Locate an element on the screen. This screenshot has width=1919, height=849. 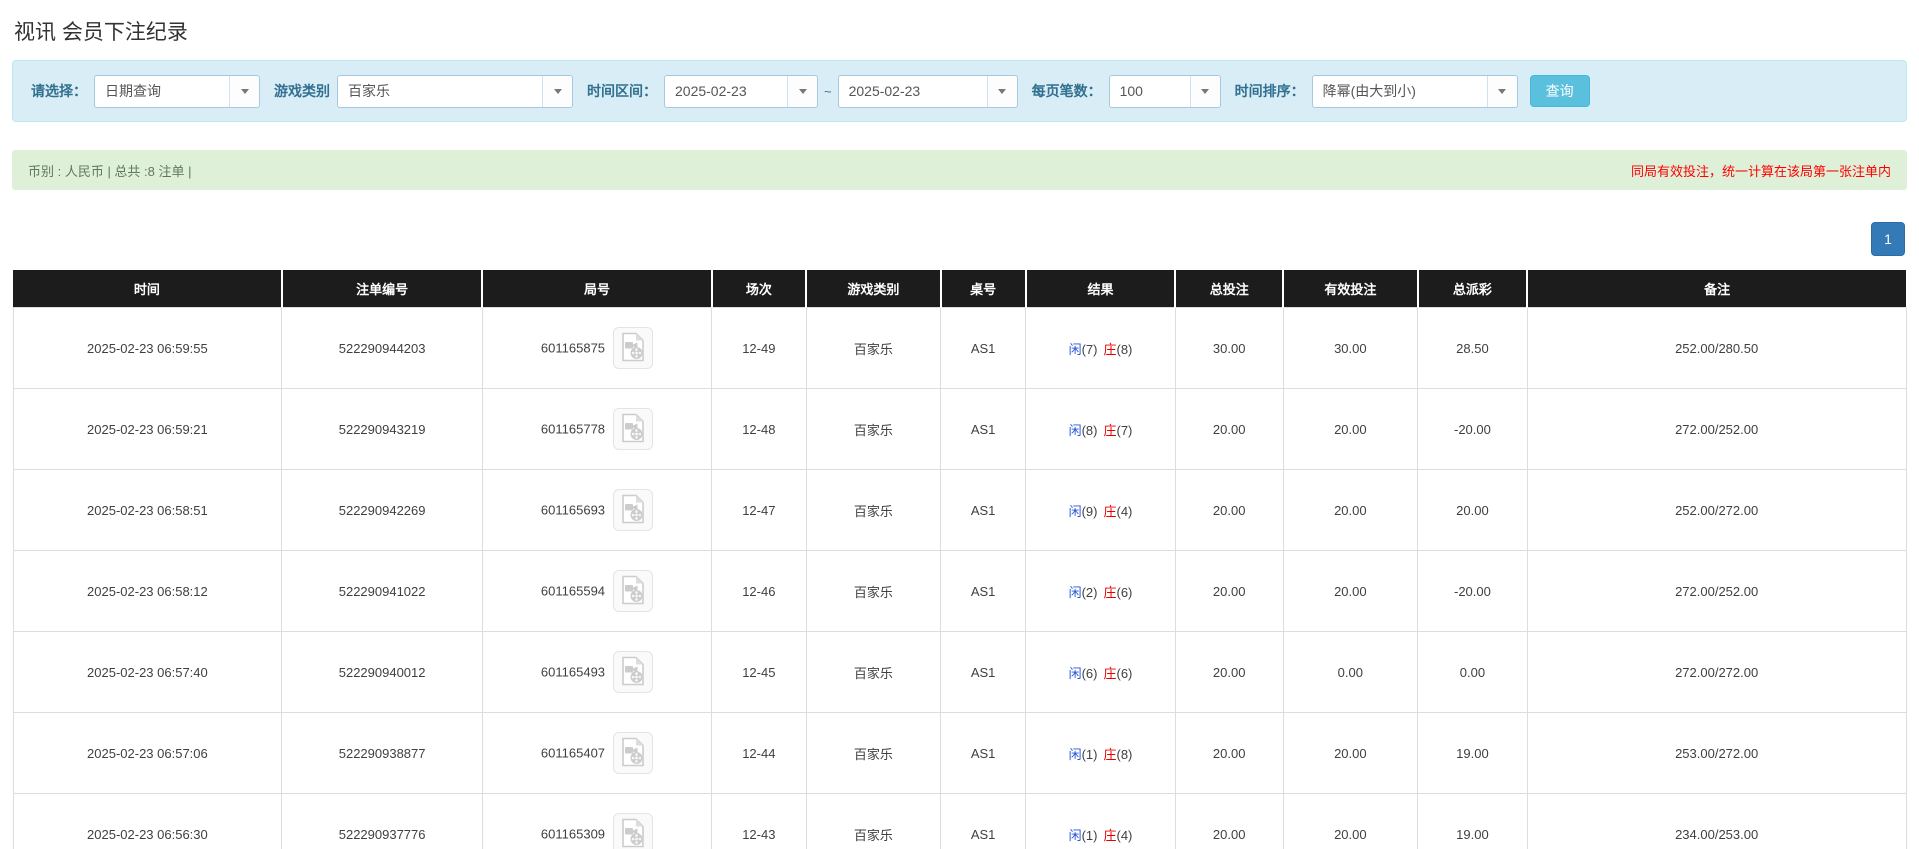
per-page-value: 100 is located at coordinates (1131, 91).